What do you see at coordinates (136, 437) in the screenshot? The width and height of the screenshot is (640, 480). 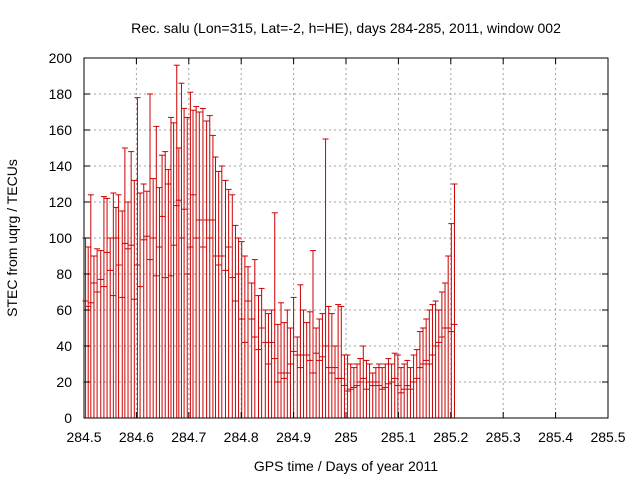 I see `x-tick-label: 284.6` at bounding box center [136, 437].